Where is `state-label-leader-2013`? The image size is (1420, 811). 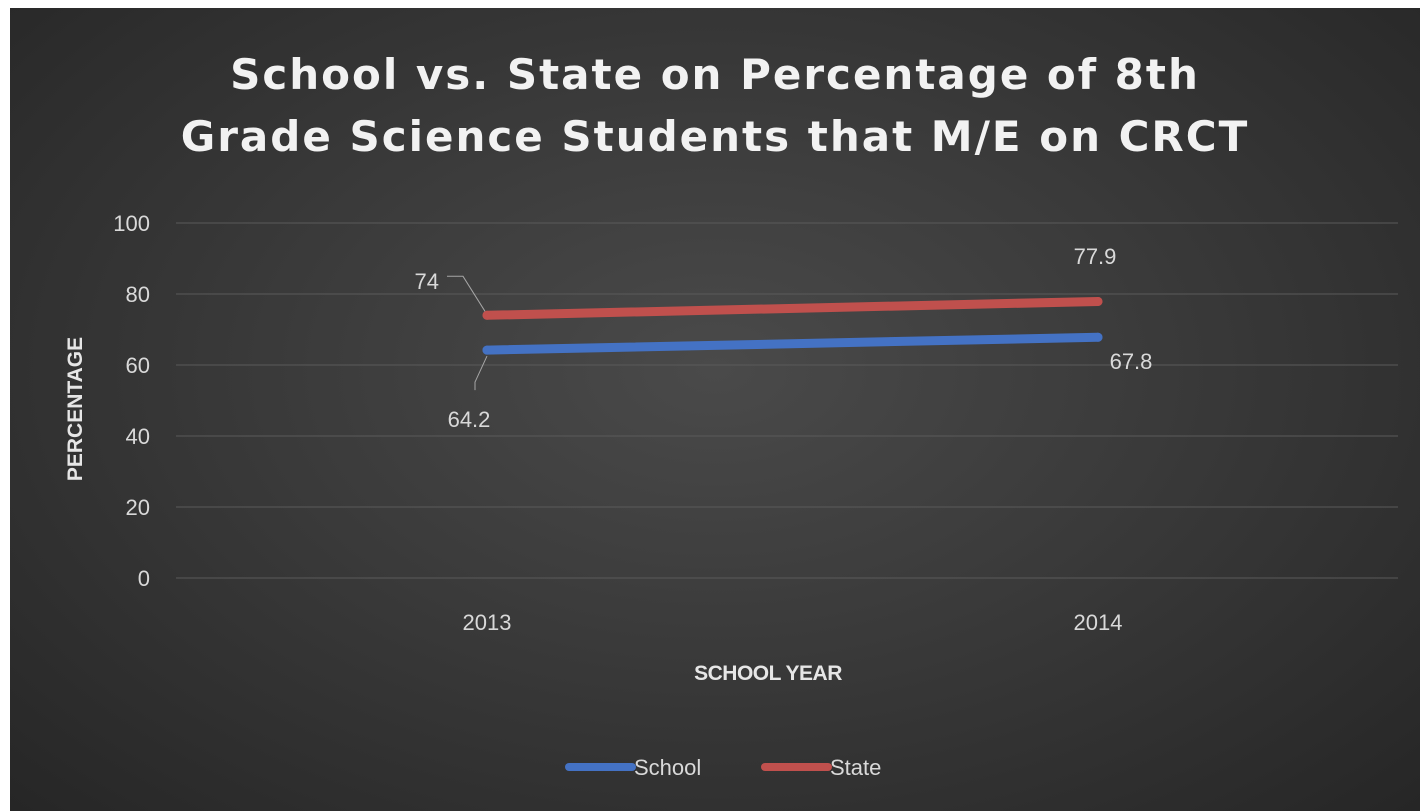 state-label-leader-2013 is located at coordinates (466, 293).